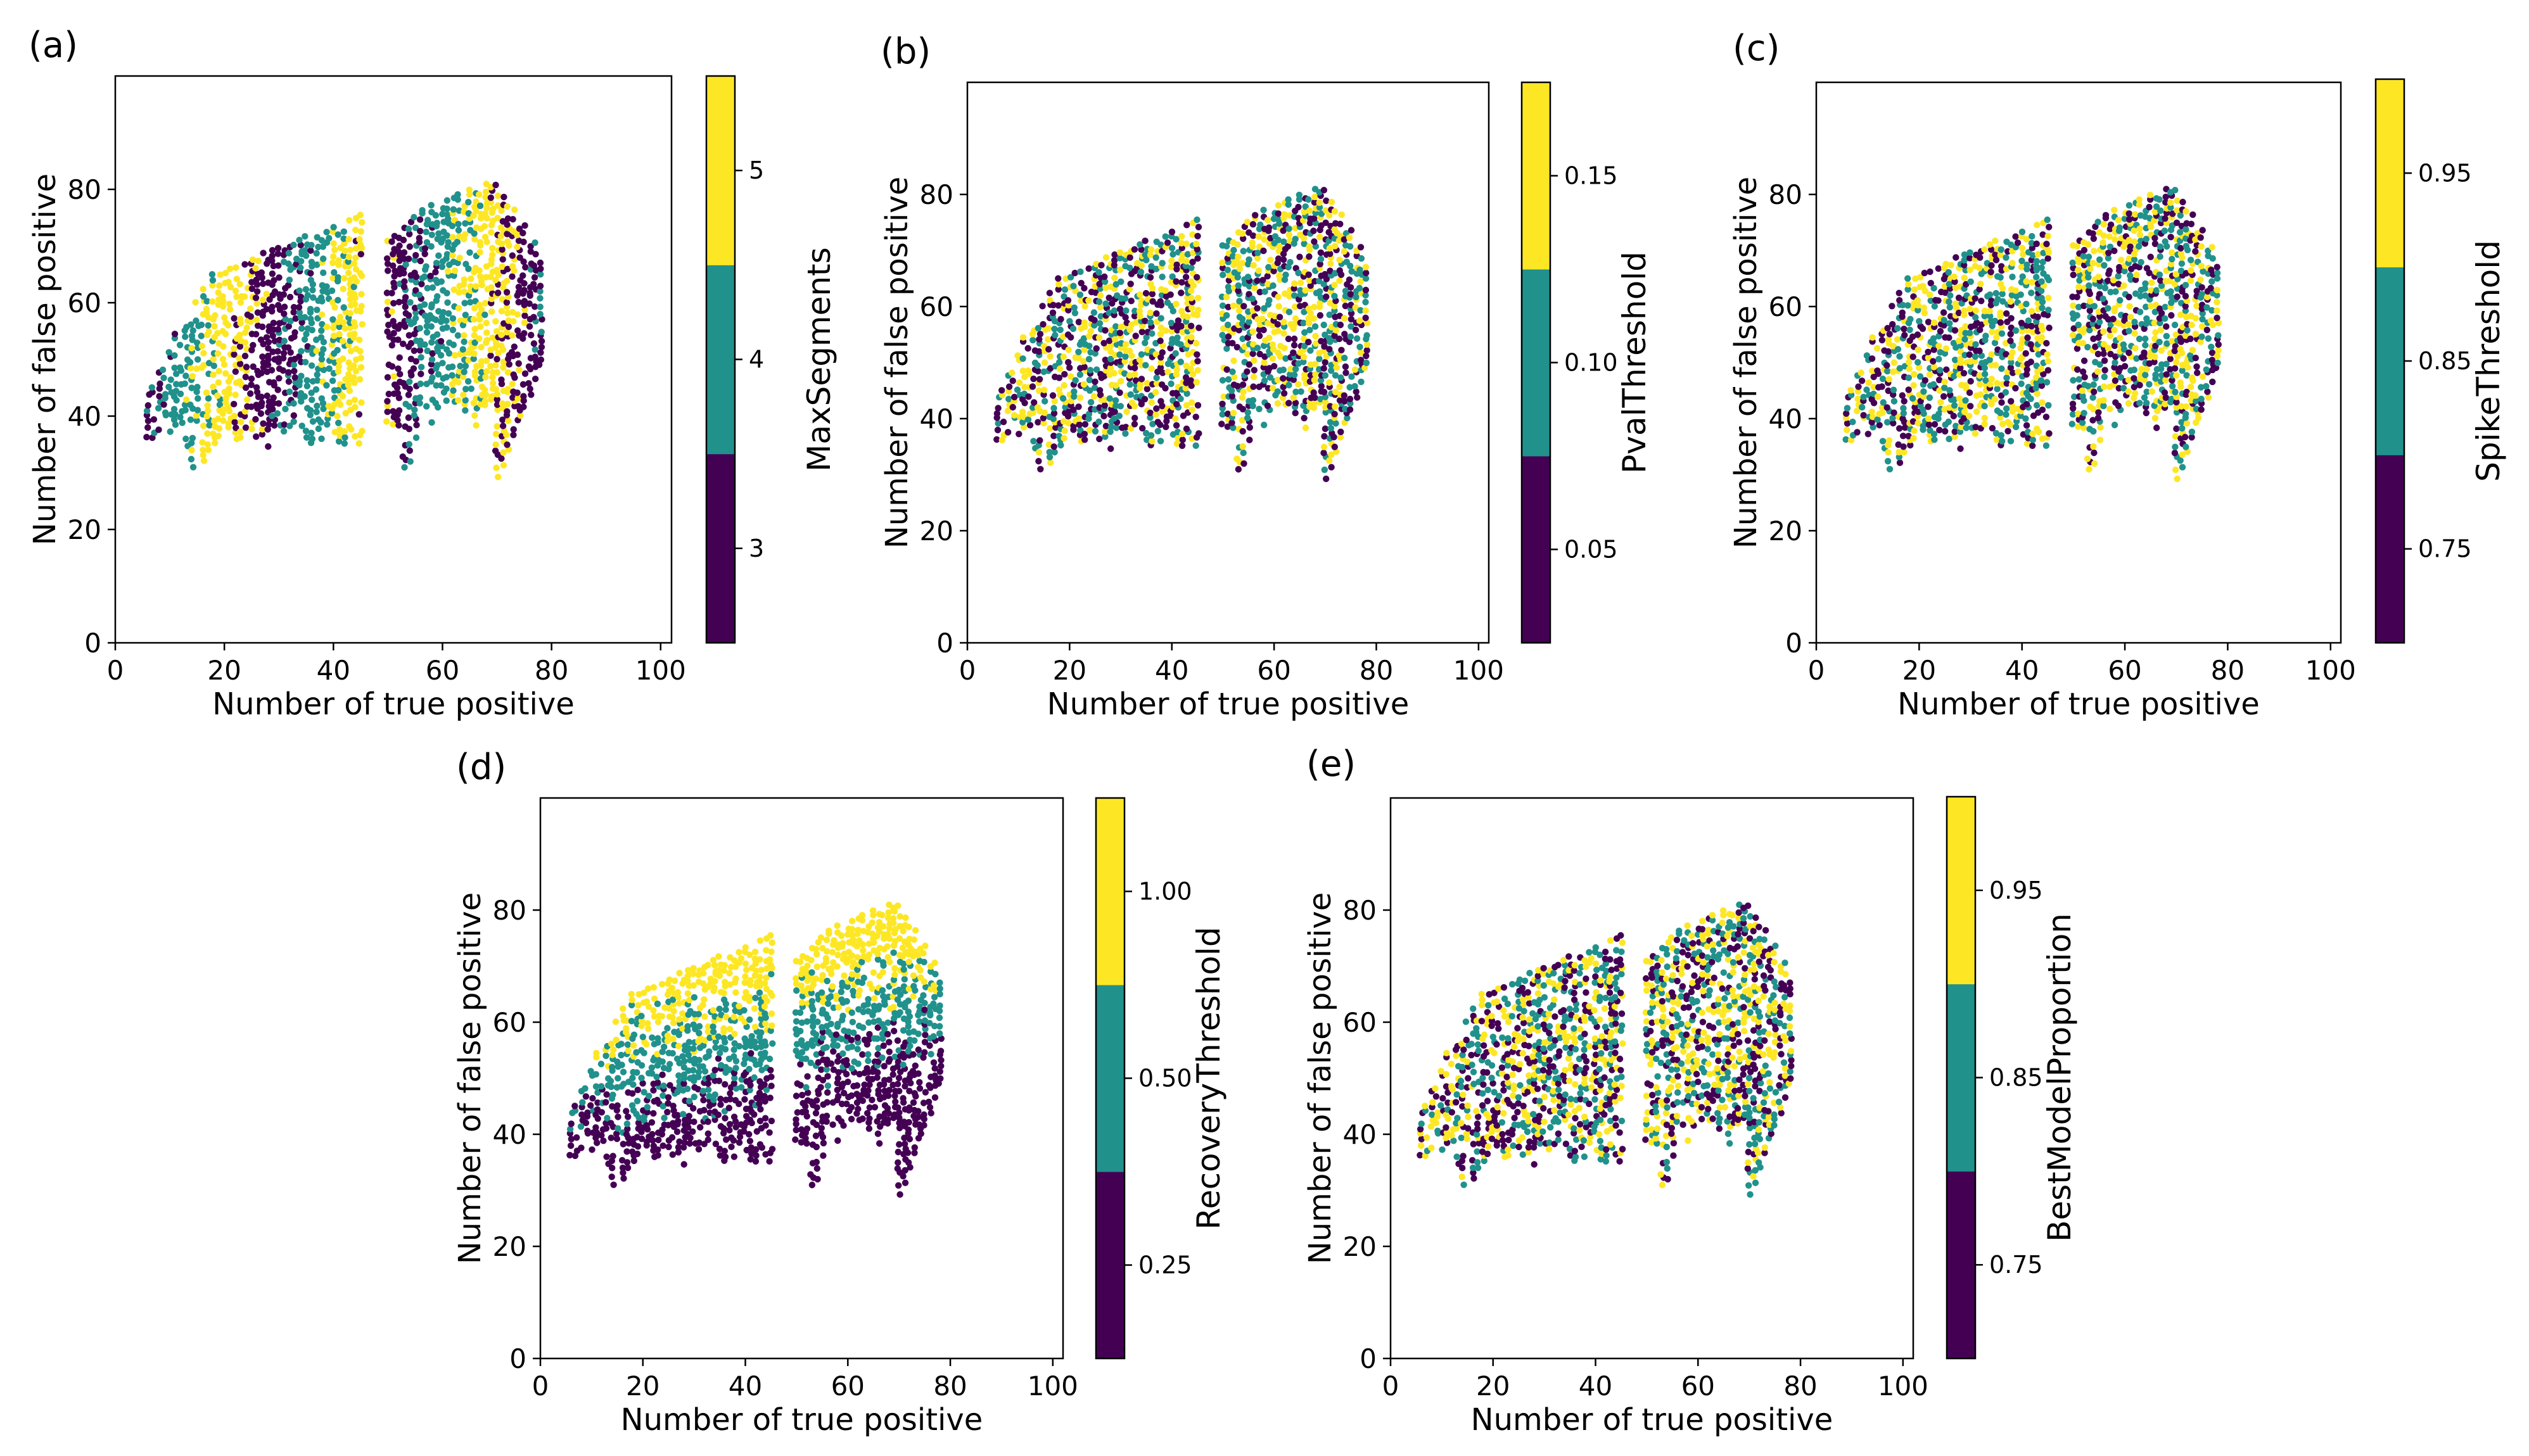 This screenshot has width=2529, height=1456. I want to click on x-tick-label: 40, so click(2022, 670).